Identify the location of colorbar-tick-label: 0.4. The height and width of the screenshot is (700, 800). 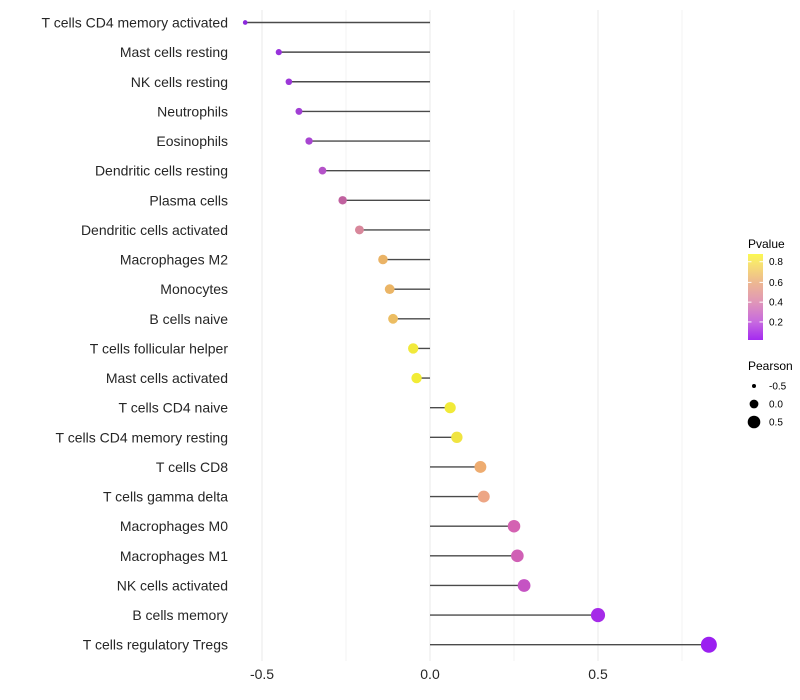
(776, 303).